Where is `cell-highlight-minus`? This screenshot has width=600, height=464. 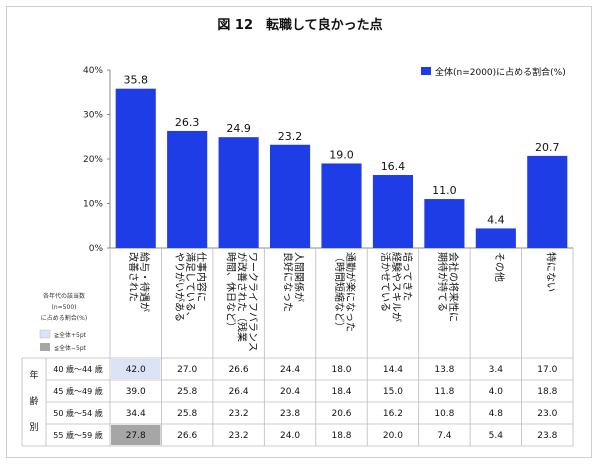 cell-highlight-minus is located at coordinates (136, 435).